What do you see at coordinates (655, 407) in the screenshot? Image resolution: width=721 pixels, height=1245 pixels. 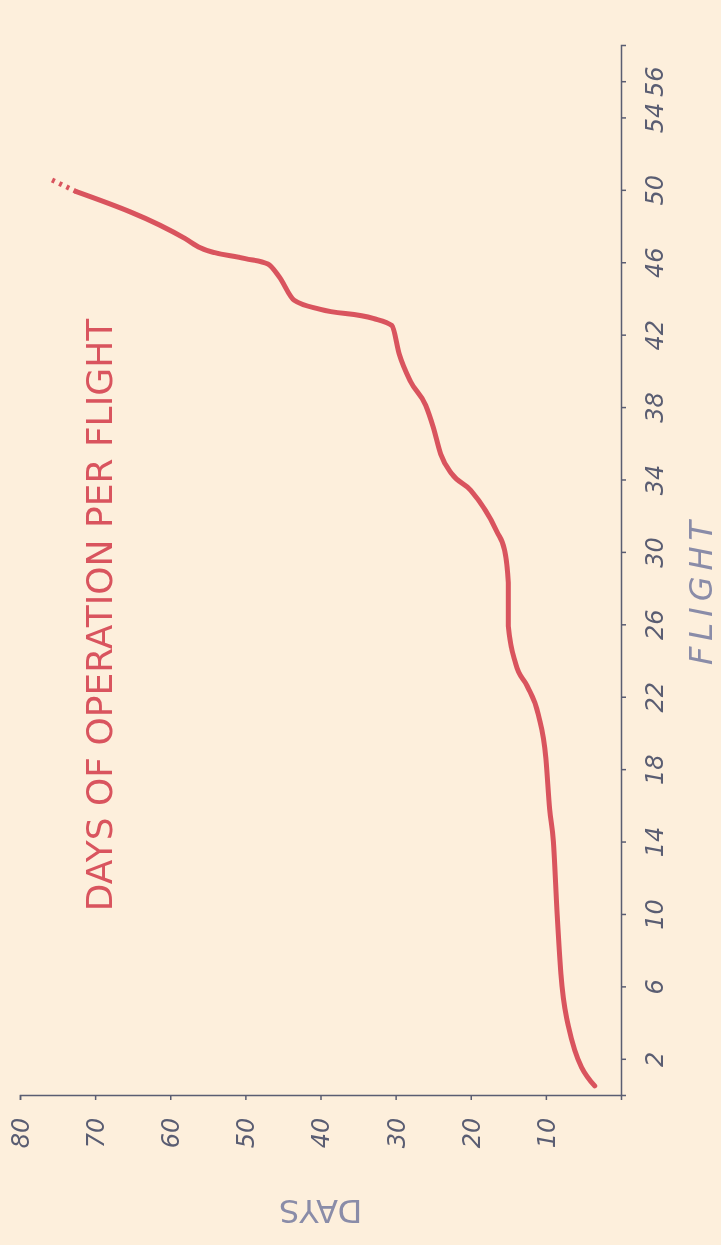 I see `y-tick-label: 38` at bounding box center [655, 407].